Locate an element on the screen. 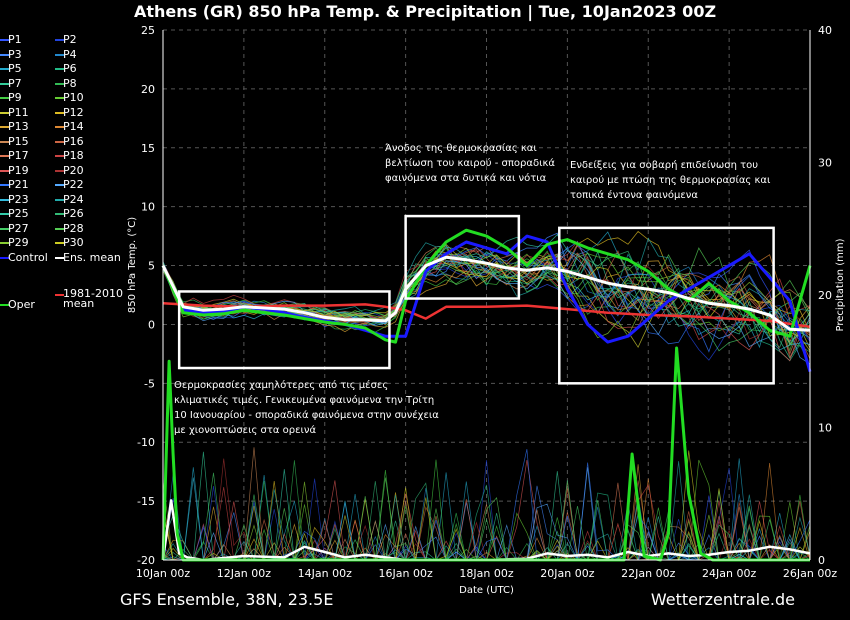 Image resolution: width=850 pixels, height=620 pixels. y2-axis-label: Precipitation (mm) is located at coordinates (840, 284).